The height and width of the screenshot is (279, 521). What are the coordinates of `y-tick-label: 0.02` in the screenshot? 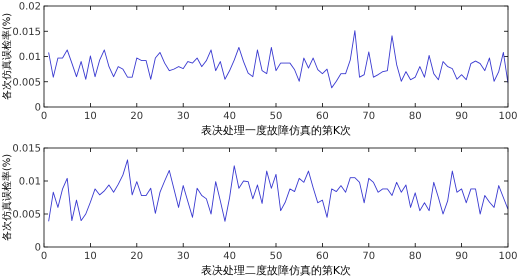 It's located at (29, 7).